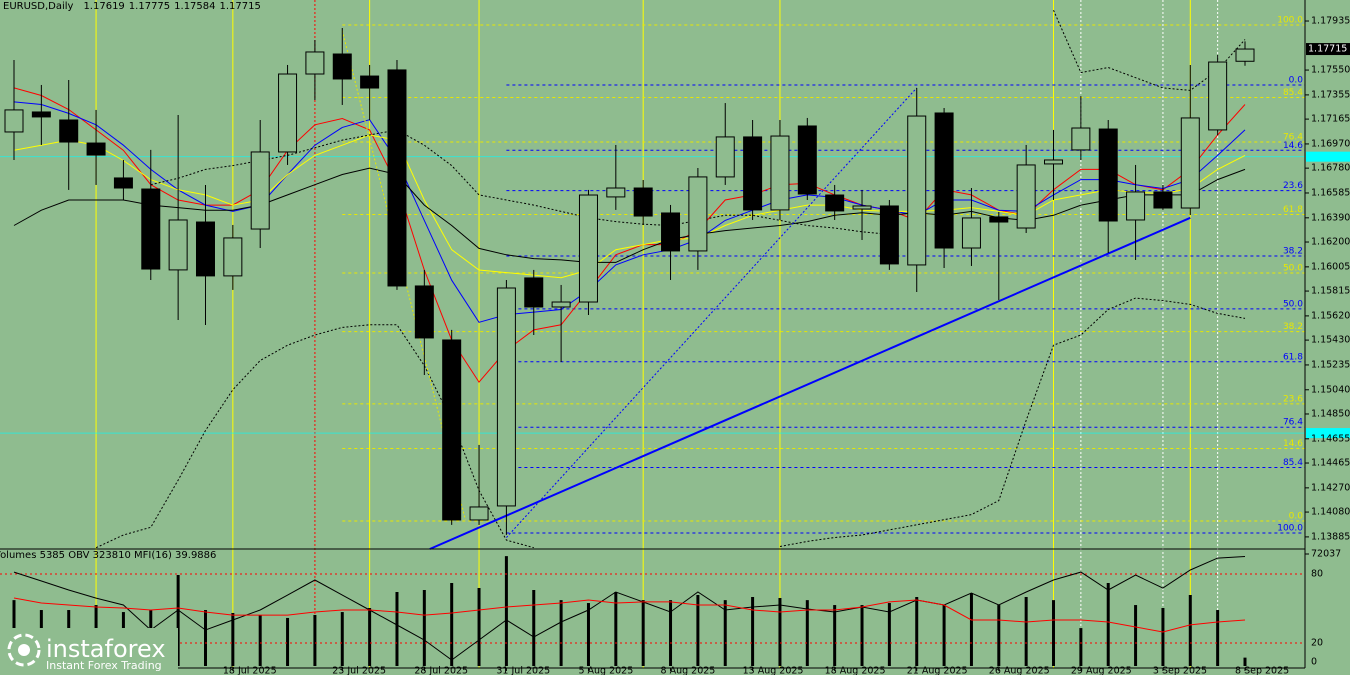 Image resolution: width=1350 pixels, height=675 pixels. What do you see at coordinates (1328, 49) in the screenshot?
I see `current-price-box` at bounding box center [1328, 49].